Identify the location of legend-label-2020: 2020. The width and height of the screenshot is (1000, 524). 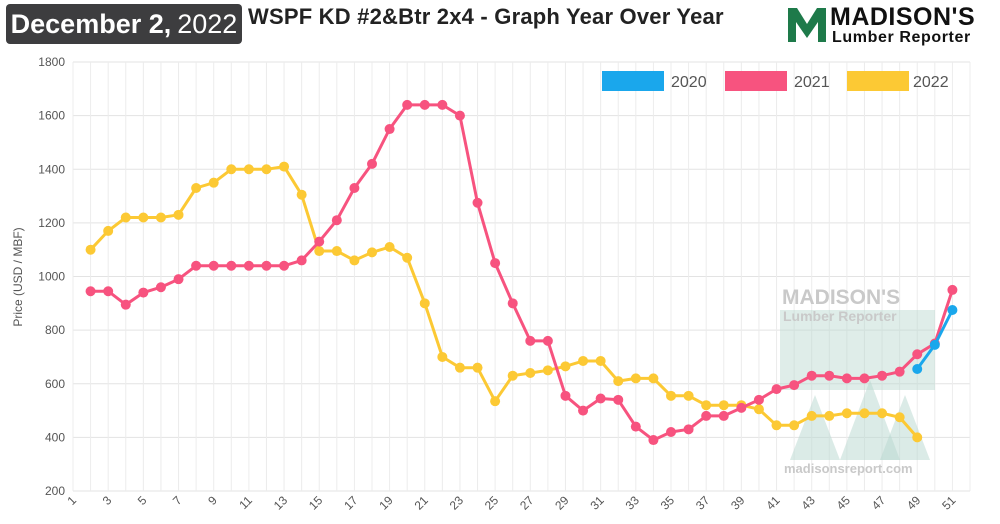
(689, 82).